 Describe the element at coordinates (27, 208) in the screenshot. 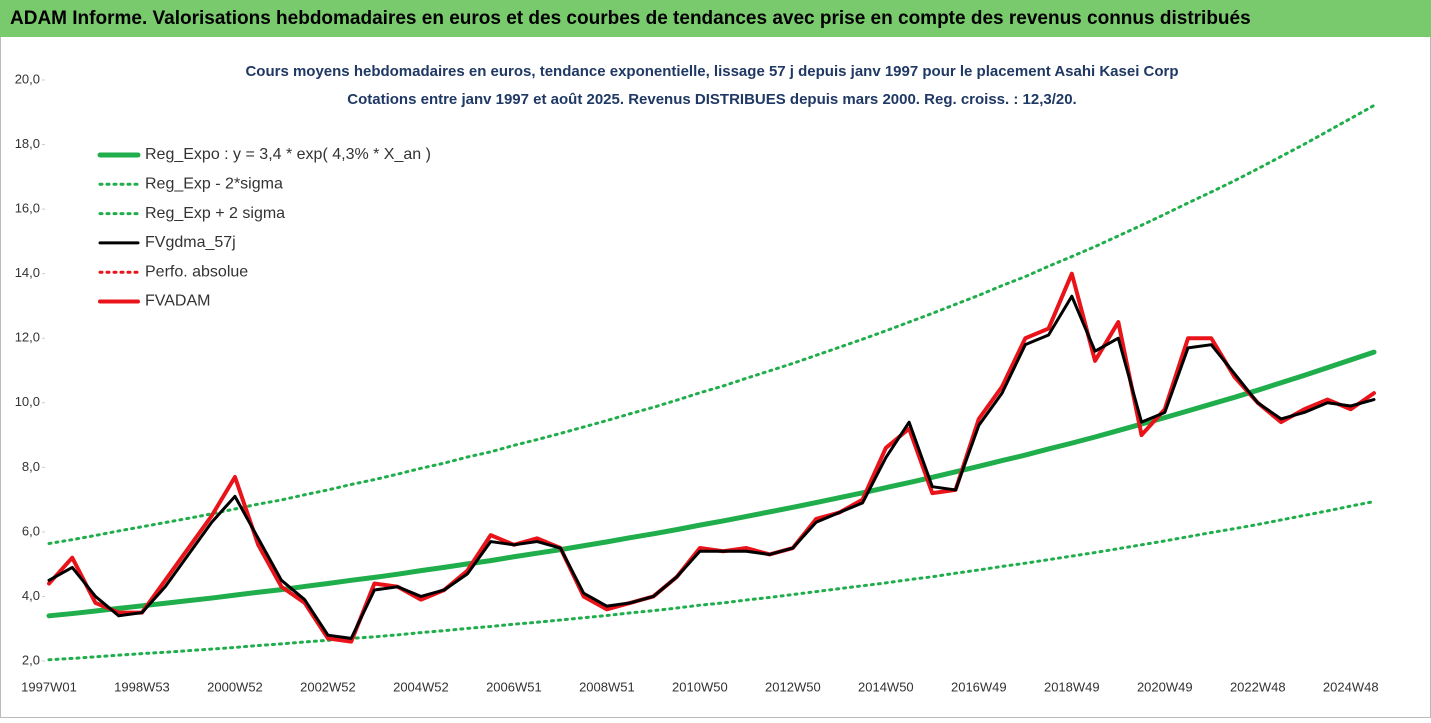

I see `y-tick-label: 16,0` at that location.